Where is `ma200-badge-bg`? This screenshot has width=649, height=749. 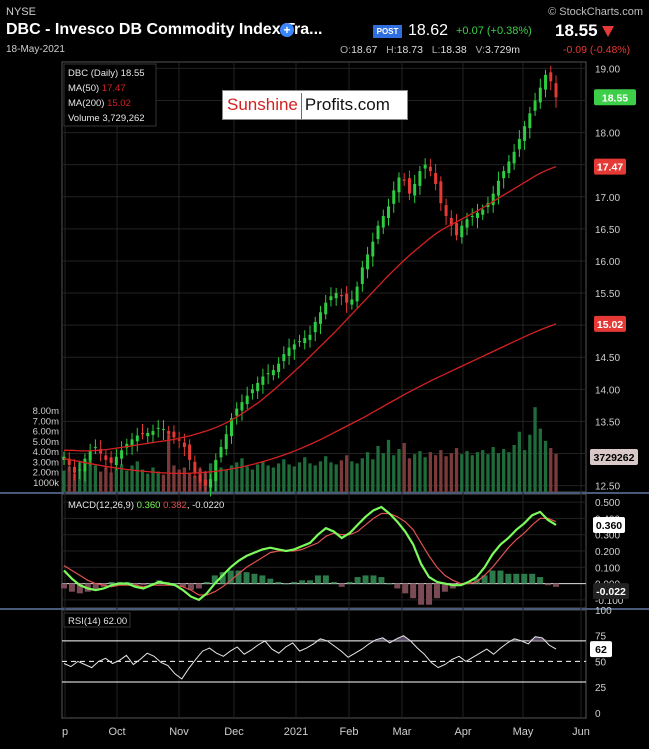 ma200-badge-bg is located at coordinates (610, 323).